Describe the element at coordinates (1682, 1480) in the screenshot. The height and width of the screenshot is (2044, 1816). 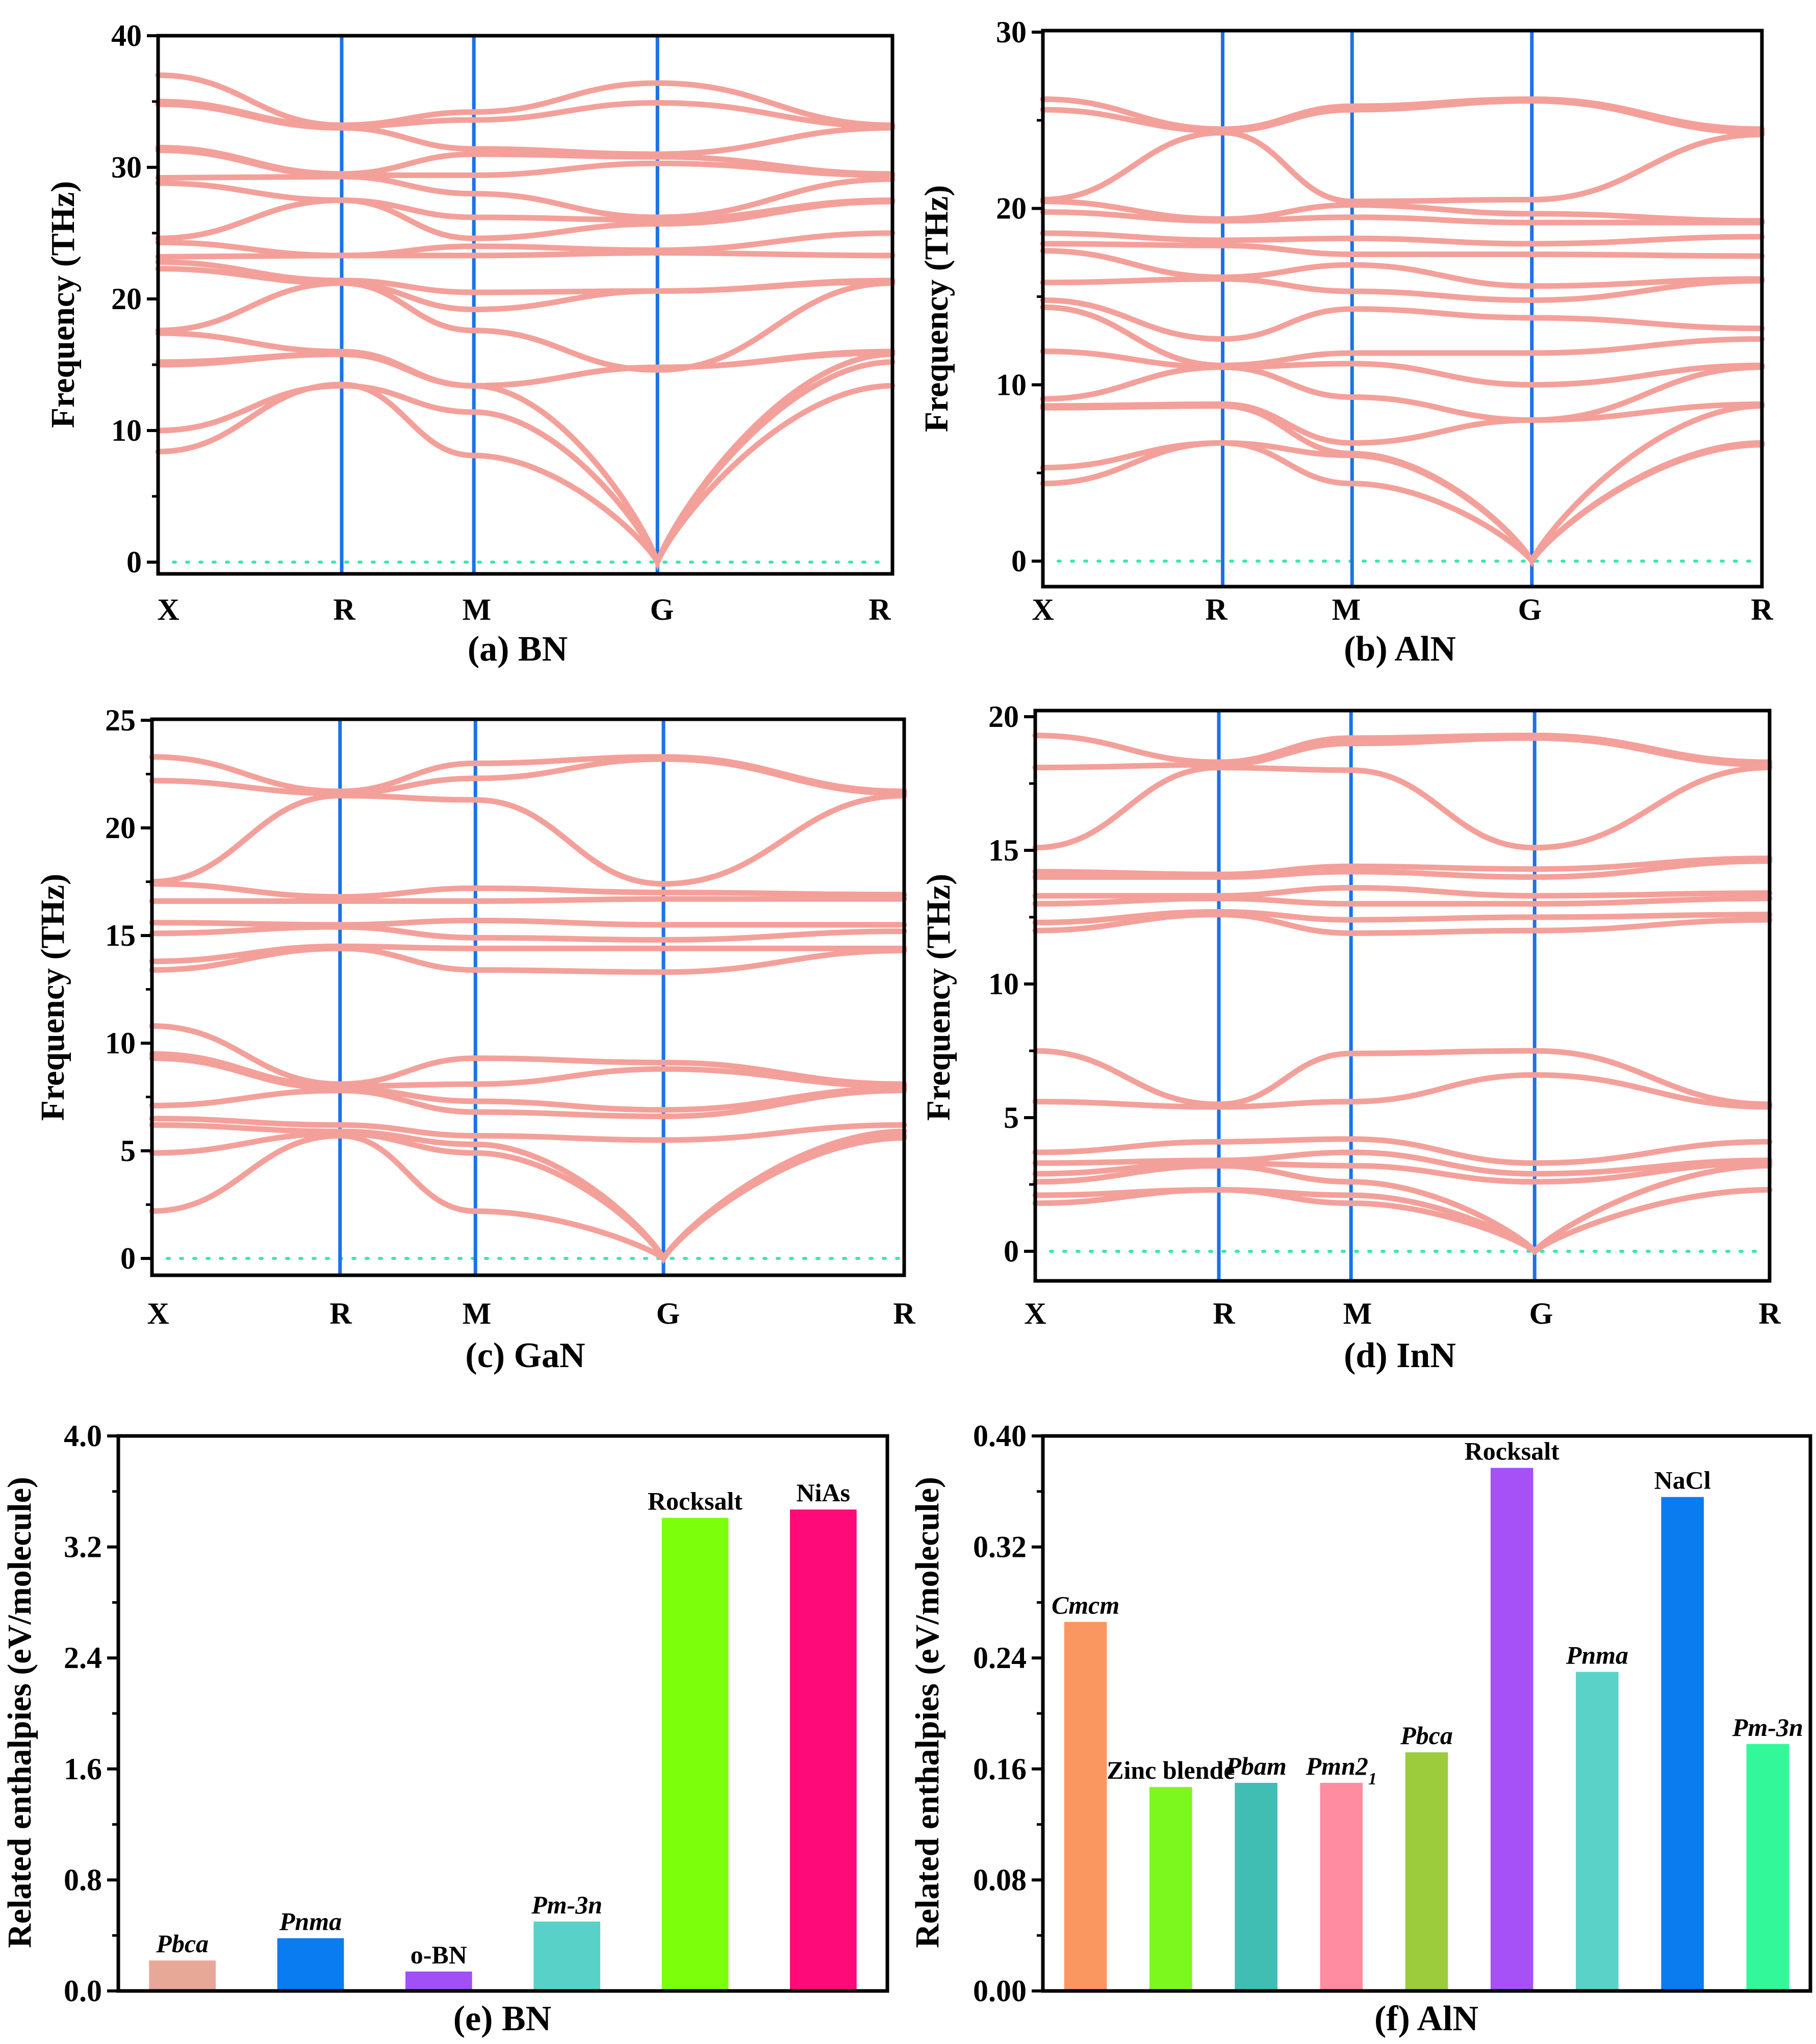
I see `bar-label: NaCl` at that location.